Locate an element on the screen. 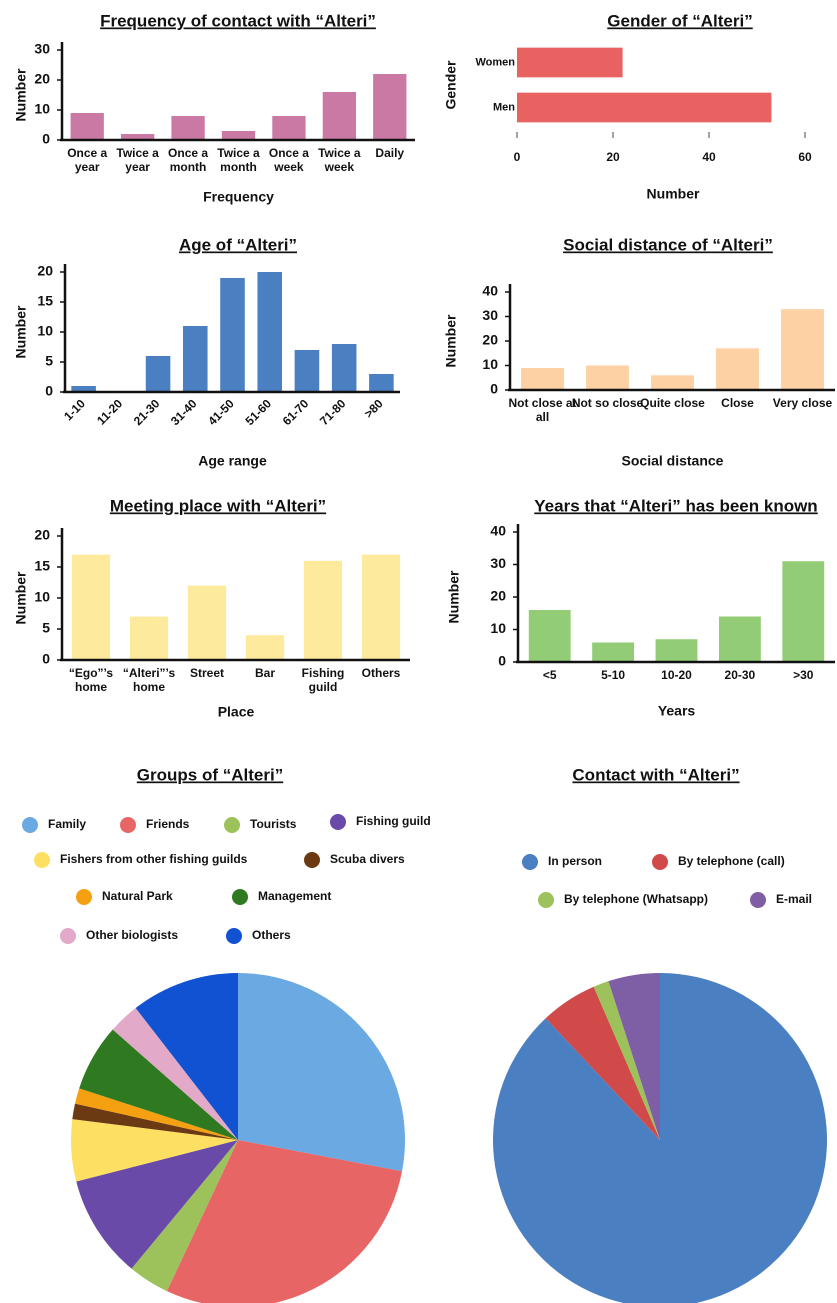 The height and width of the screenshot is (1303, 837). x-tick-label-box: Very close is located at coordinates (802, 403).